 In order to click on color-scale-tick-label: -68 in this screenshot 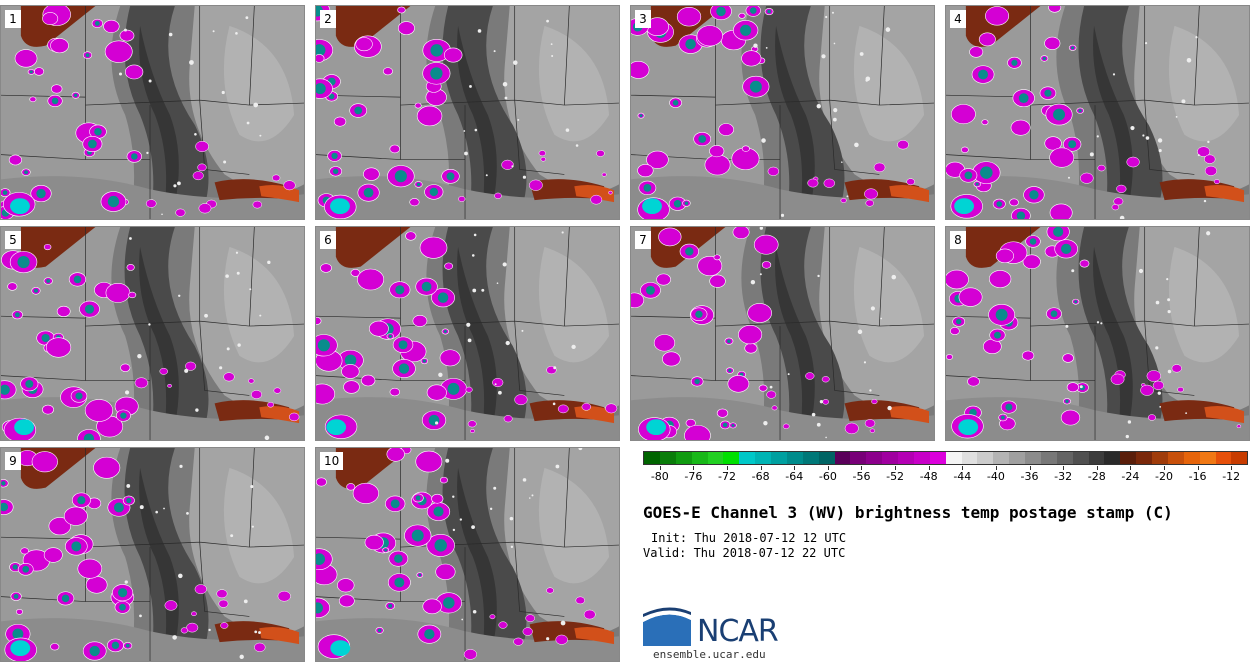, I will do `click(760, 476)`.